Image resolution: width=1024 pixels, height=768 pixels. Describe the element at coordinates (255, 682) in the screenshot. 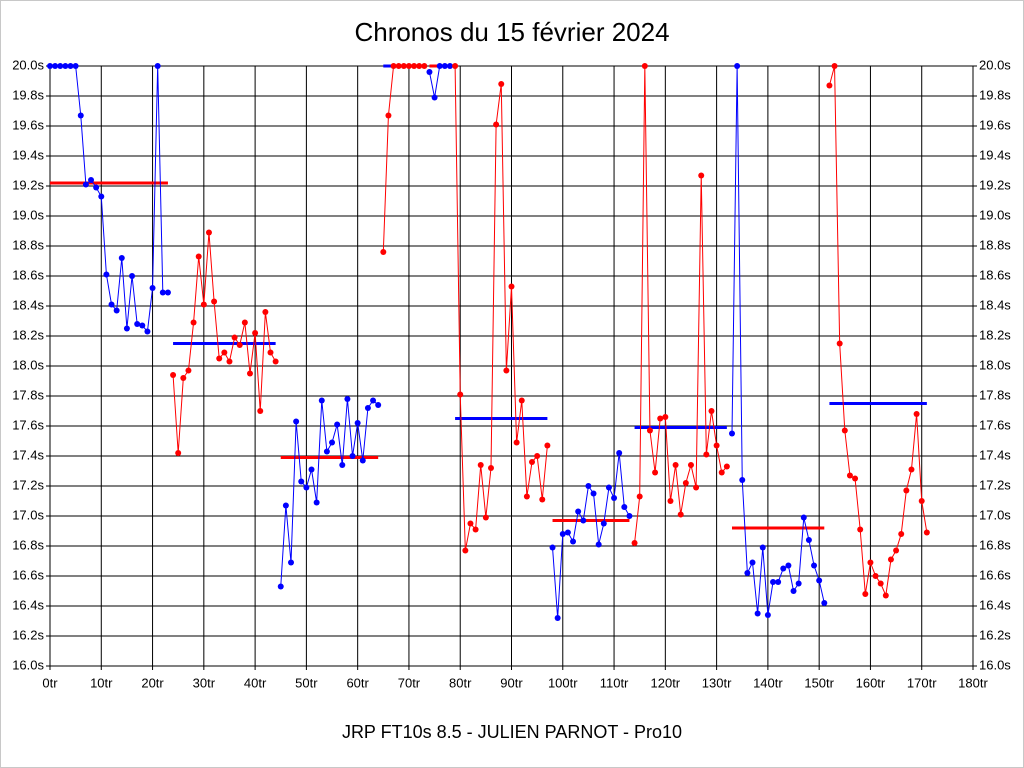

I see `x-tick-label: 40tr` at that location.